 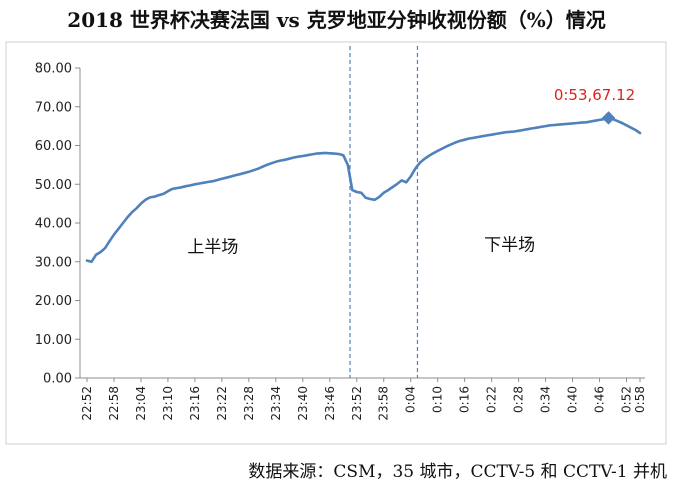 I want to click on x-tick-label: 0:40, so click(x=573, y=399).